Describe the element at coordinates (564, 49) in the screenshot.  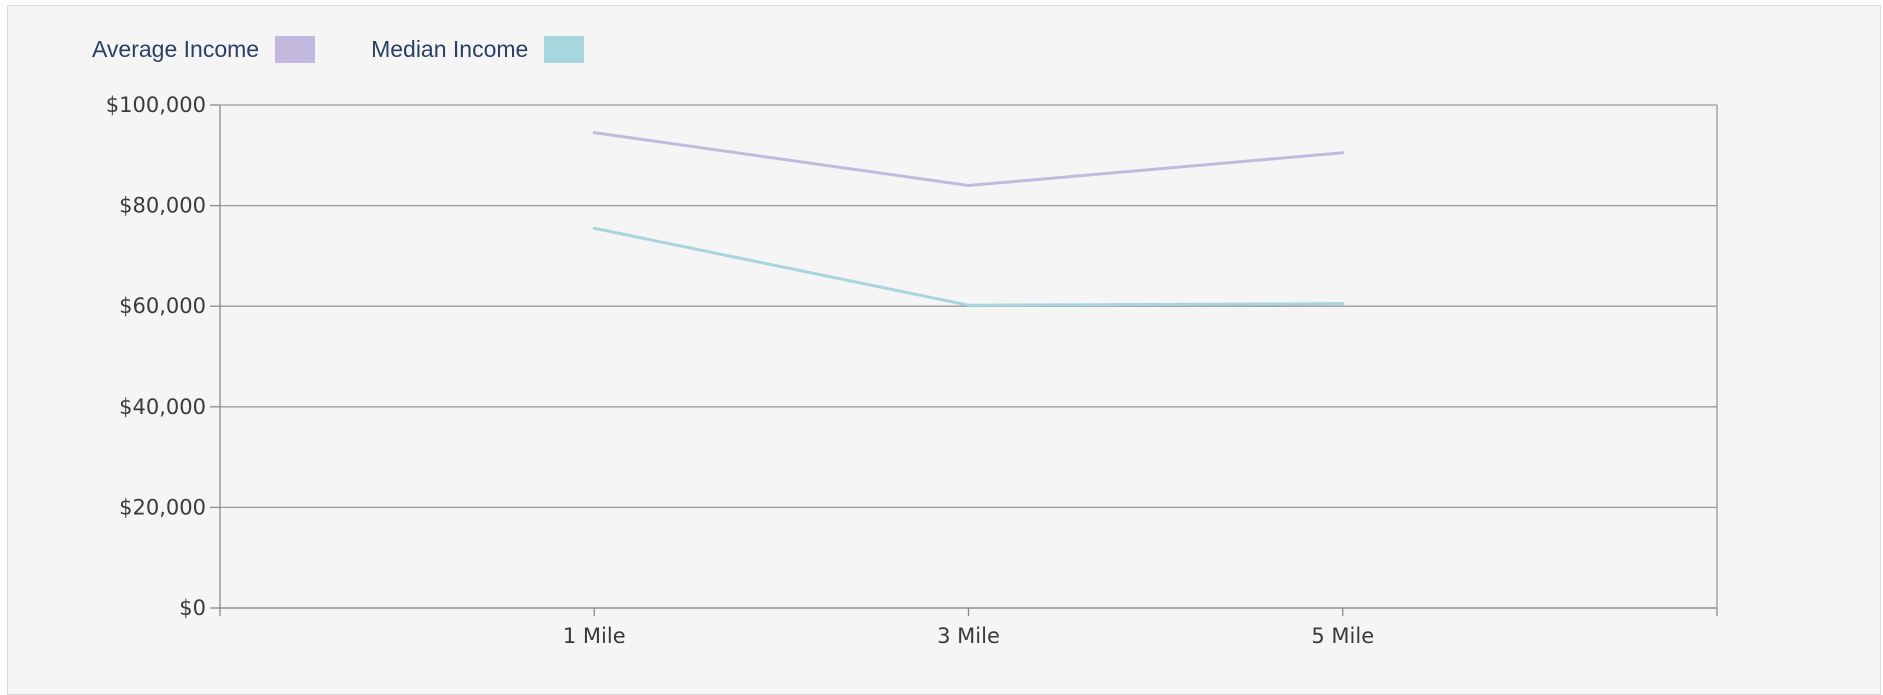
I see `legend-swatch-median-income` at that location.